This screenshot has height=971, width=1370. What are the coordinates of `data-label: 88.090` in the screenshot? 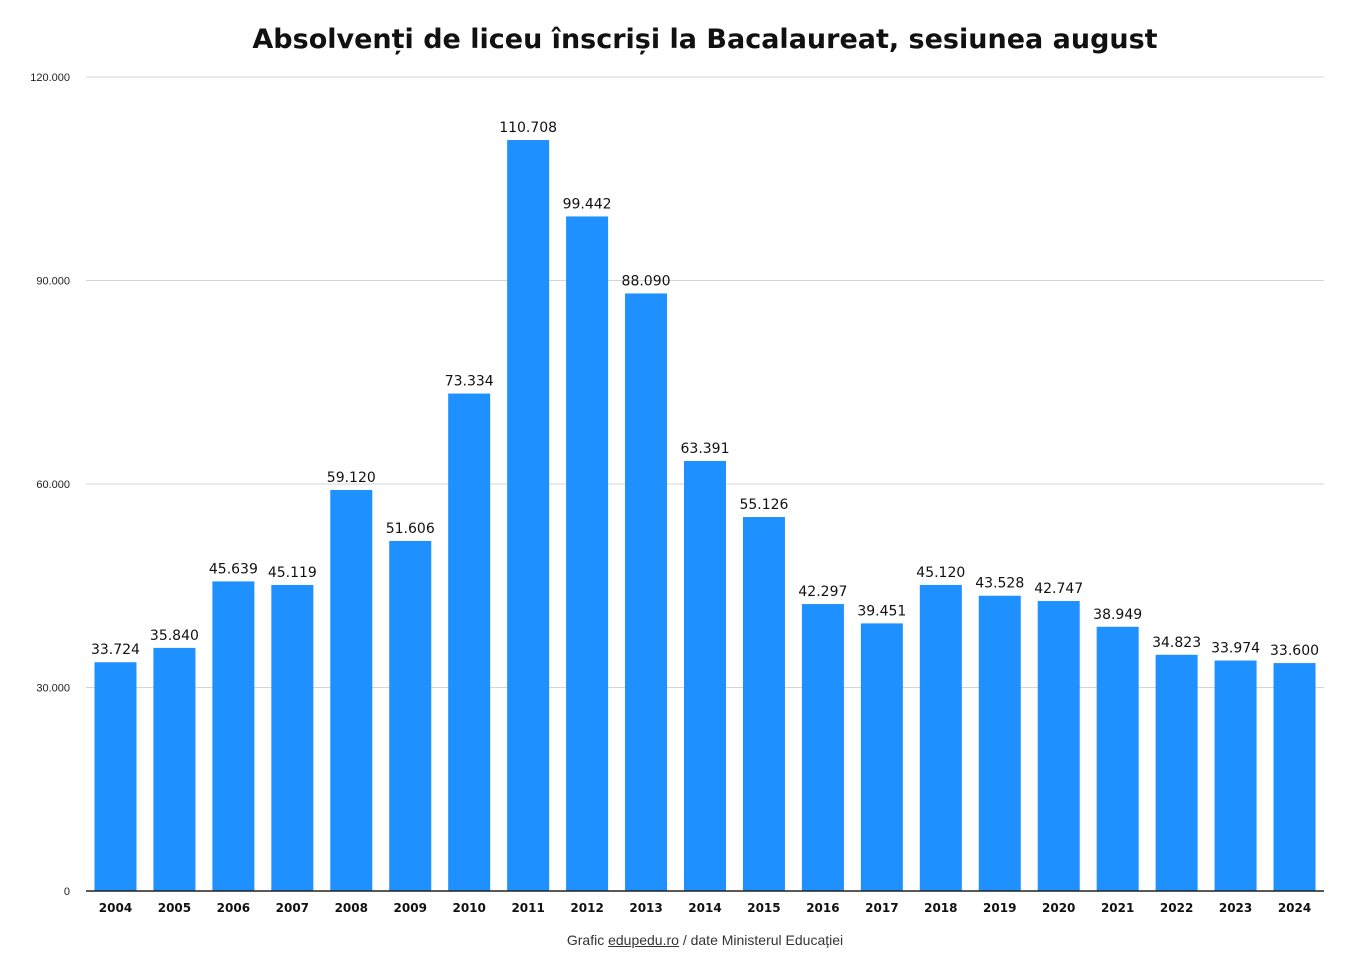 It's located at (646, 281).